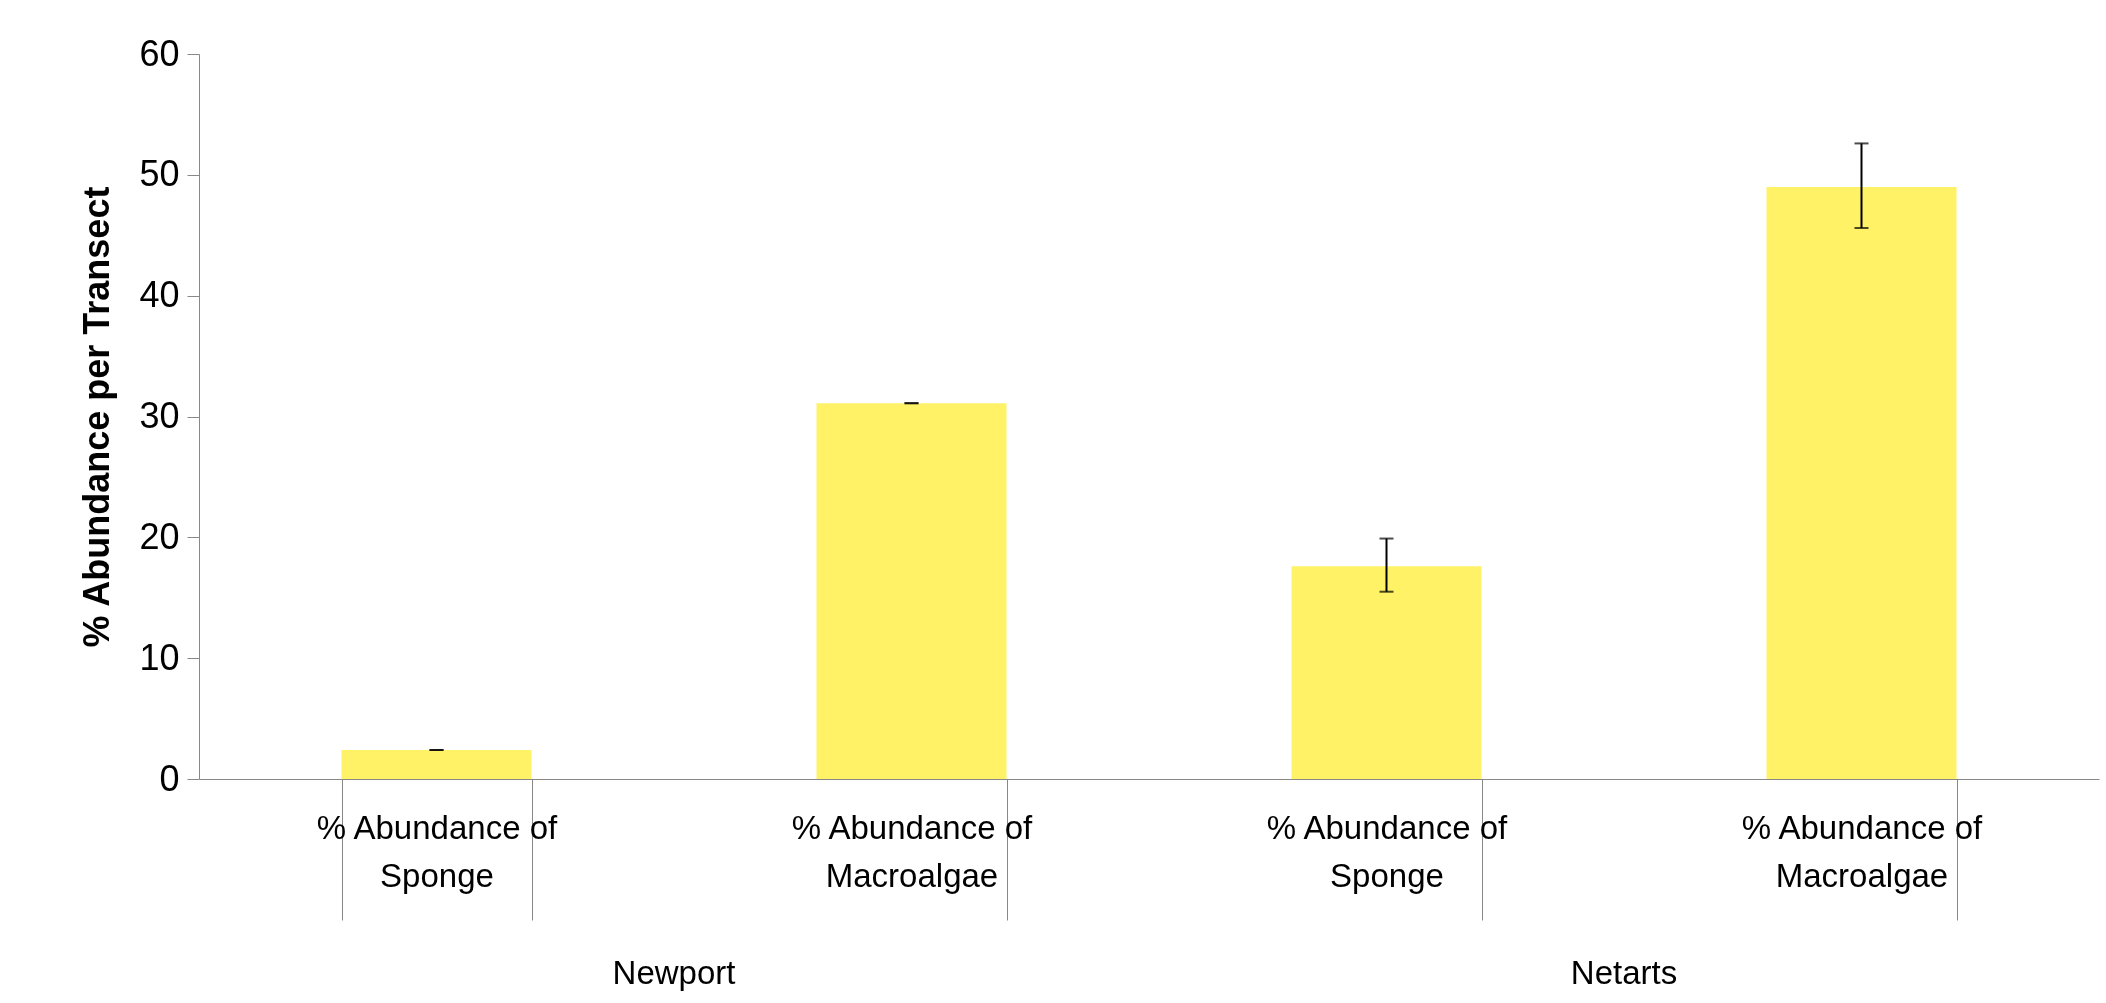 The width and height of the screenshot is (2106, 1003). What do you see at coordinates (1624, 972) in the screenshot?
I see `text: Netarts` at bounding box center [1624, 972].